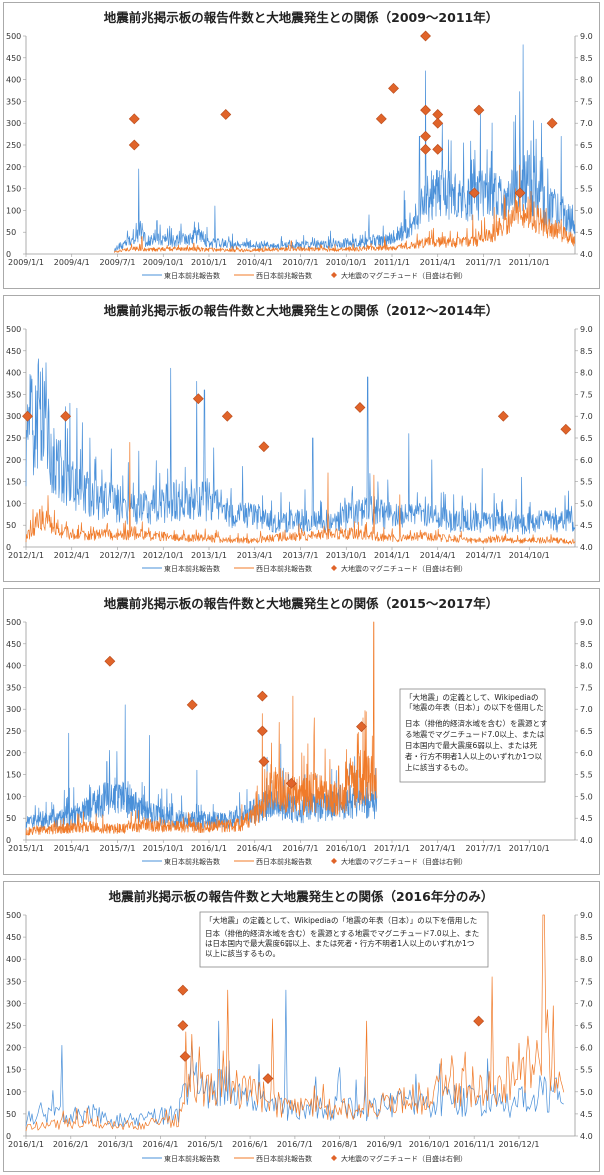 Image resolution: width=604 pixels, height=1175 pixels. Describe the element at coordinates (529, 555) in the screenshot. I see `x-tick-label: 2014/10/1` at that location.